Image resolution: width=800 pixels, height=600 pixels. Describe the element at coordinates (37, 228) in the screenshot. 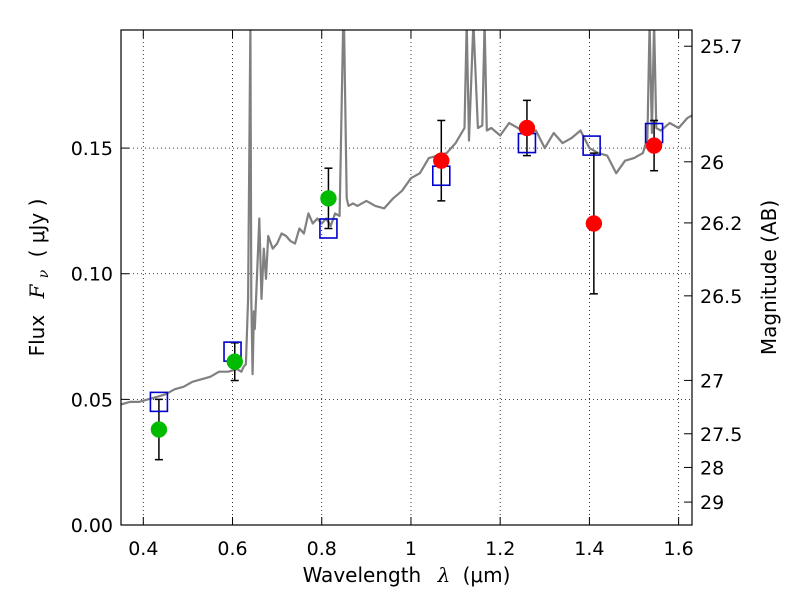

I see `y-axis-label-unit: ( μJy )` at that location.